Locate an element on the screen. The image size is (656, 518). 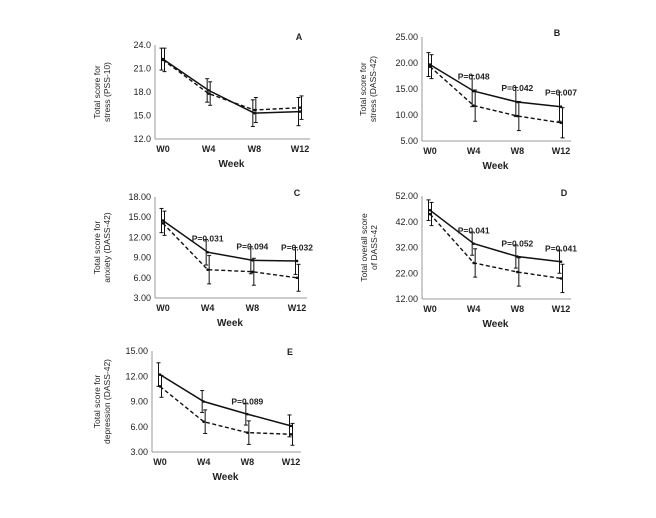
p-value-label: P=0.042 is located at coordinates (517, 88).